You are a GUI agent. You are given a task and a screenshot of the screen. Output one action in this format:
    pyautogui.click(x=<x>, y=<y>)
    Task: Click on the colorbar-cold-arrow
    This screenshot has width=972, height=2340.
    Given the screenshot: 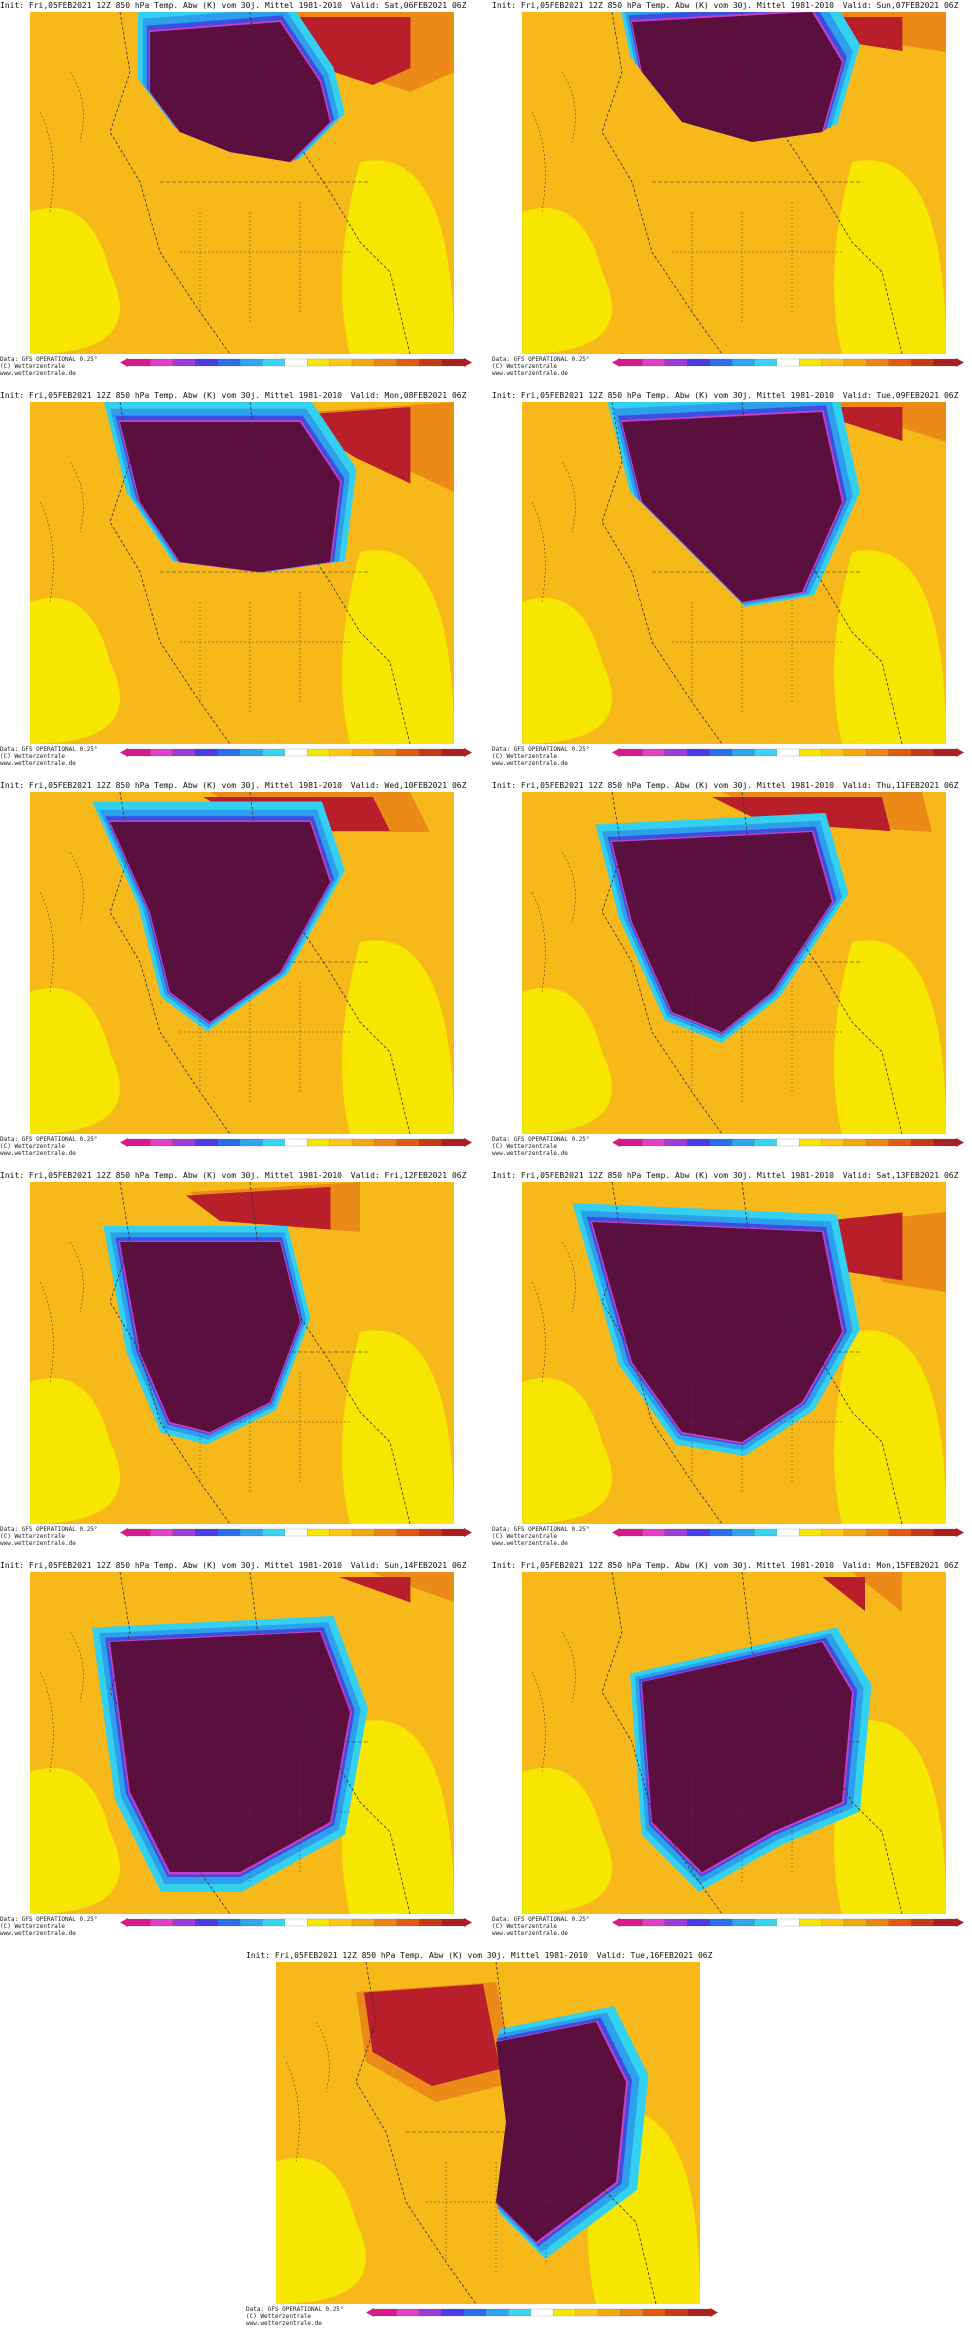 What is the action you would take?
    pyautogui.click(x=616, y=1532)
    